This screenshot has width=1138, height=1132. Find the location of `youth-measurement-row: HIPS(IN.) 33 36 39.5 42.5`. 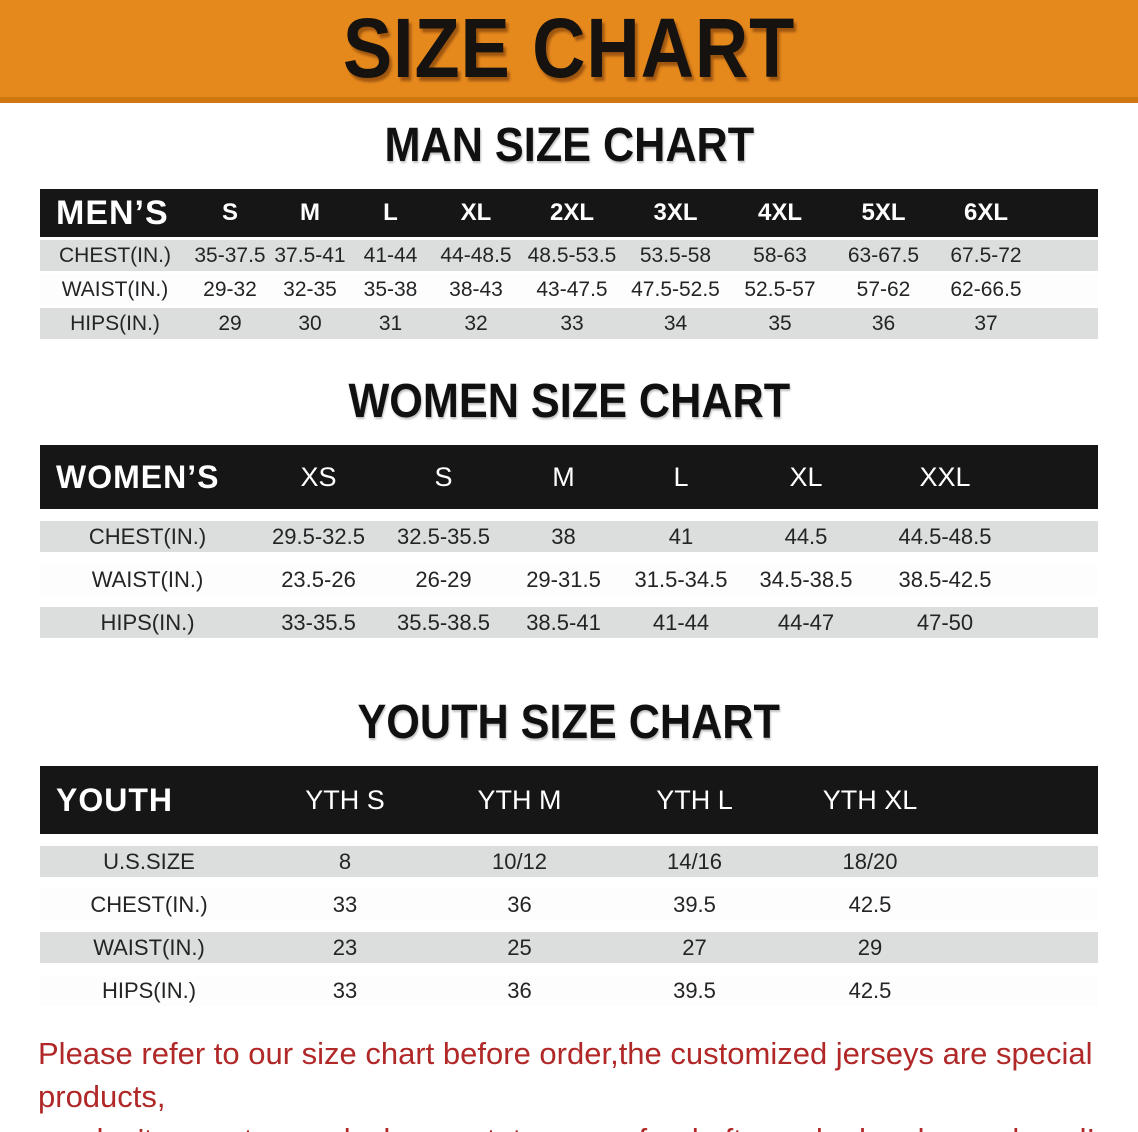

youth-measurement-row: HIPS(IN.) 33 36 39.5 42.5 is located at coordinates (569, 984).